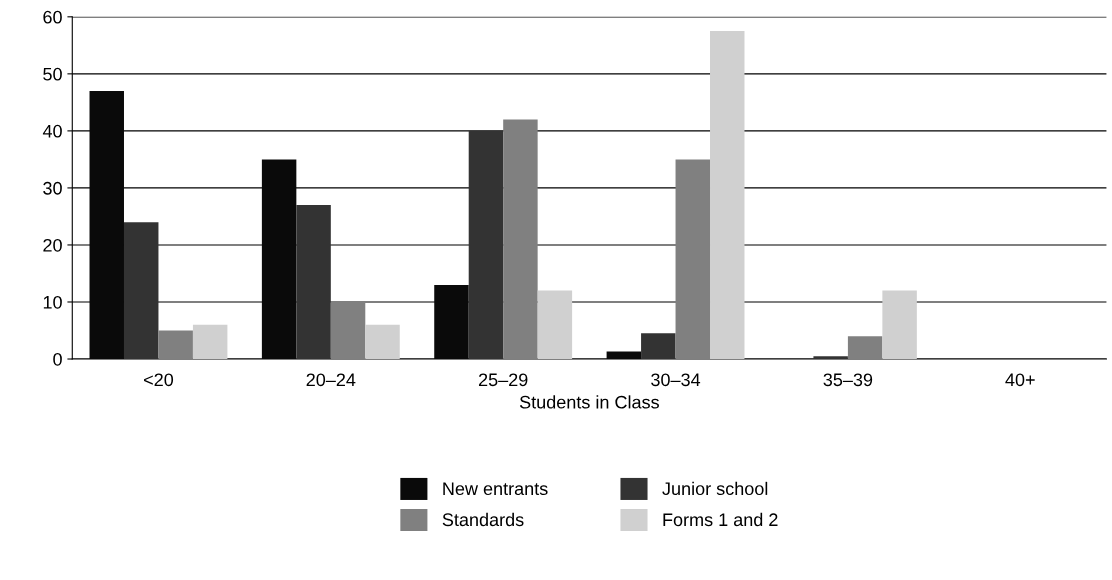 The image size is (1112, 580). What do you see at coordinates (52, 74) in the screenshot?
I see `y-tick-label: 50` at bounding box center [52, 74].